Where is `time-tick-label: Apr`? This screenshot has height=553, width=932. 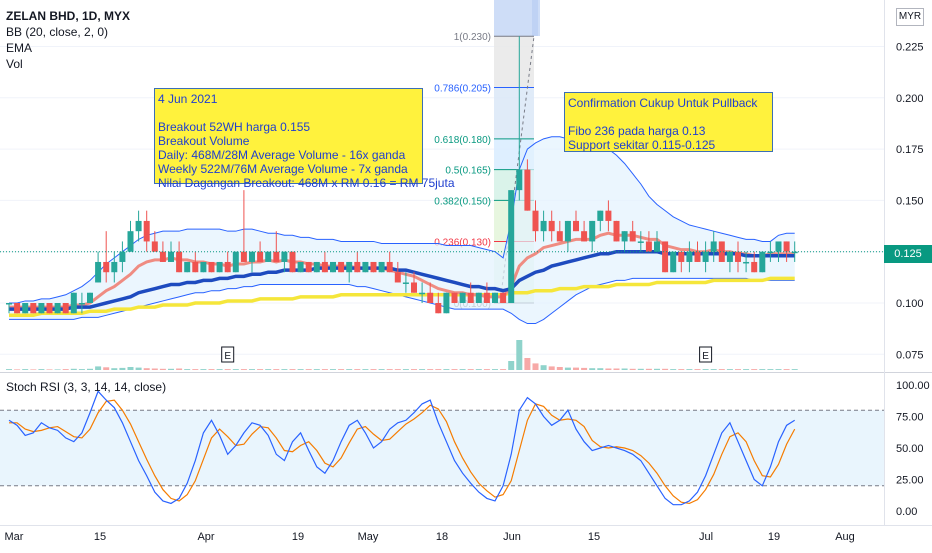 time-tick-label: Apr is located at coordinates (205, 537).